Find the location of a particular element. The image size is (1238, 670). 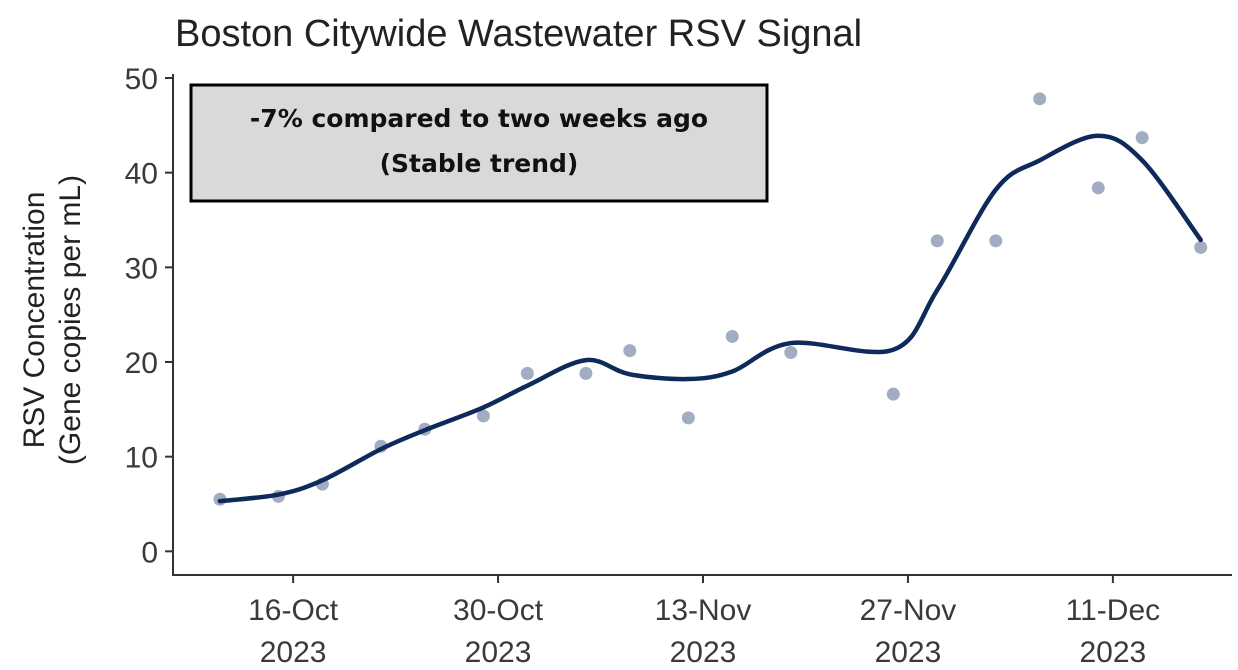

y-tick-label: 30 is located at coordinates (141, 268).